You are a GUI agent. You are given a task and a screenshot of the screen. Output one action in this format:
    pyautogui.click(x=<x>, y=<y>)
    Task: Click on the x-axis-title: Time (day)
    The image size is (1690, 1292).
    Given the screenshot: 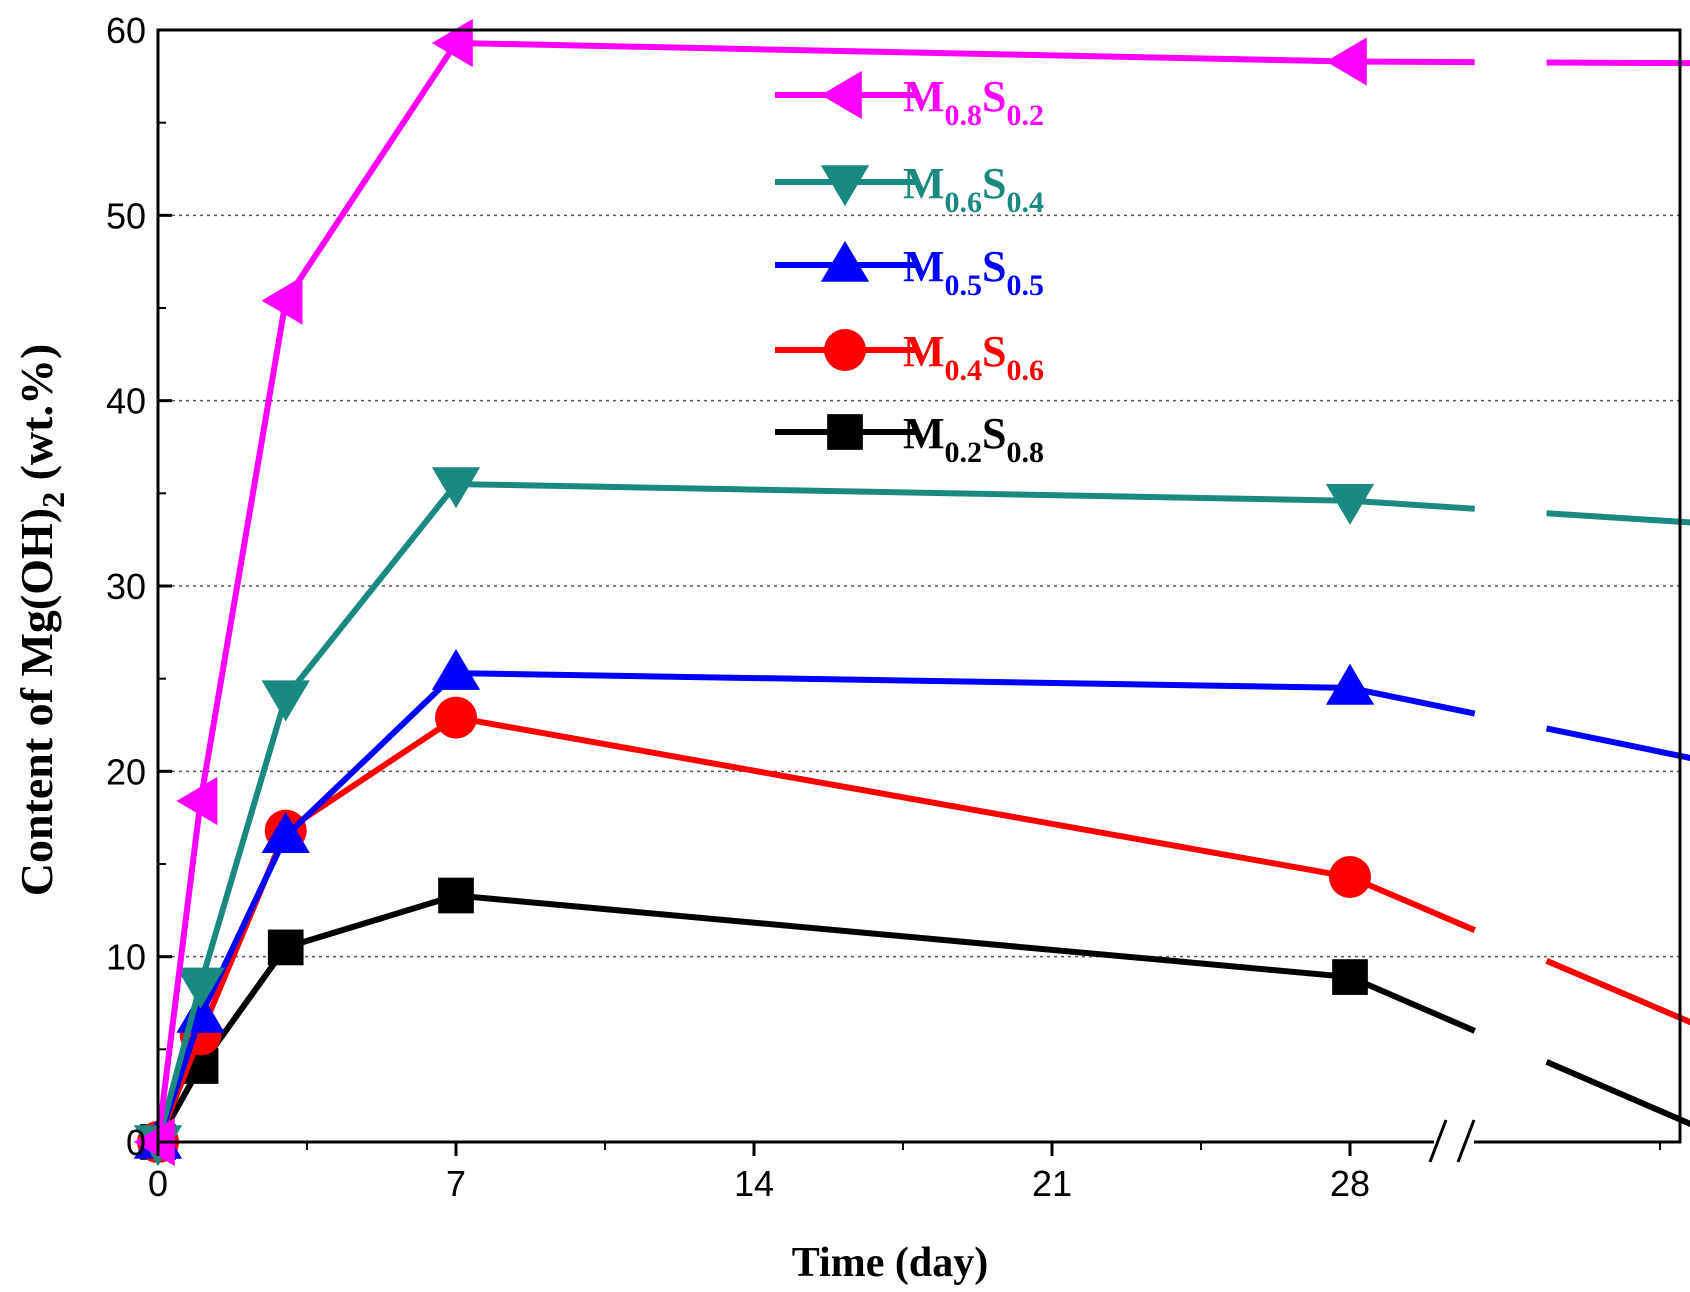 What is the action you would take?
    pyautogui.click(x=890, y=1263)
    